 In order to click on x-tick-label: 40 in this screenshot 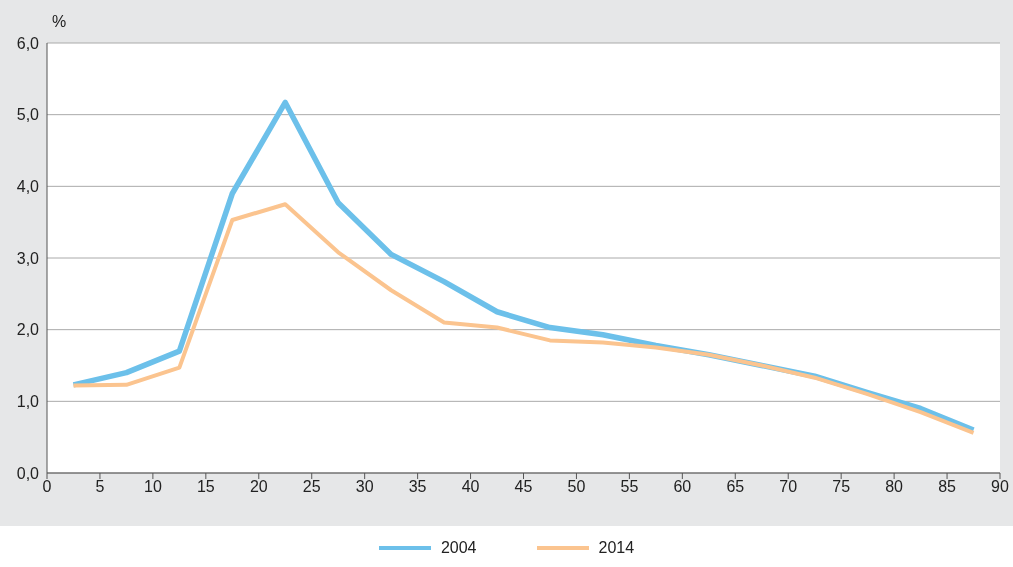, I will do `click(470, 487)`.